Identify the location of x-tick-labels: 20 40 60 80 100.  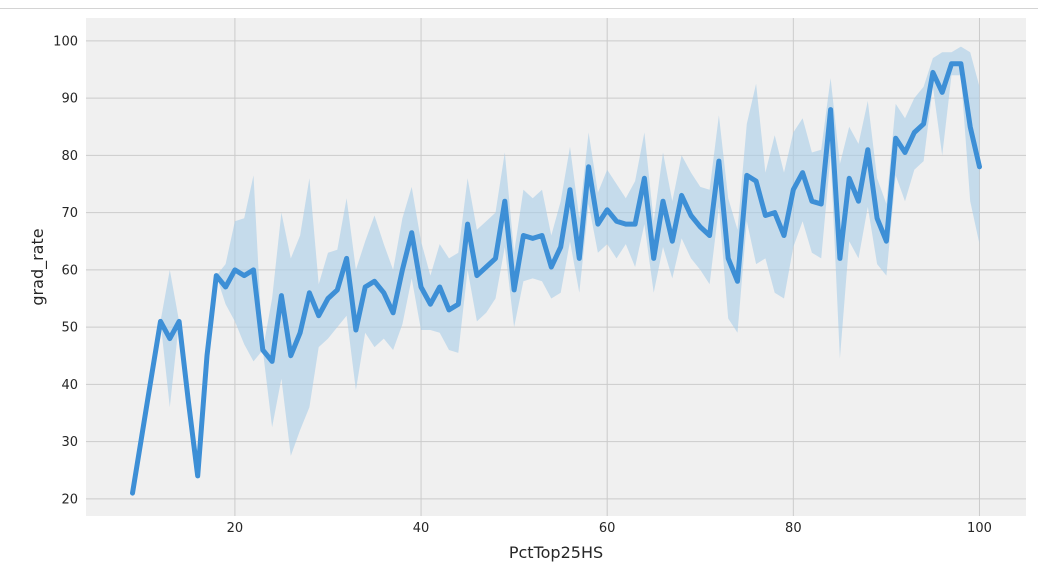
(609, 528).